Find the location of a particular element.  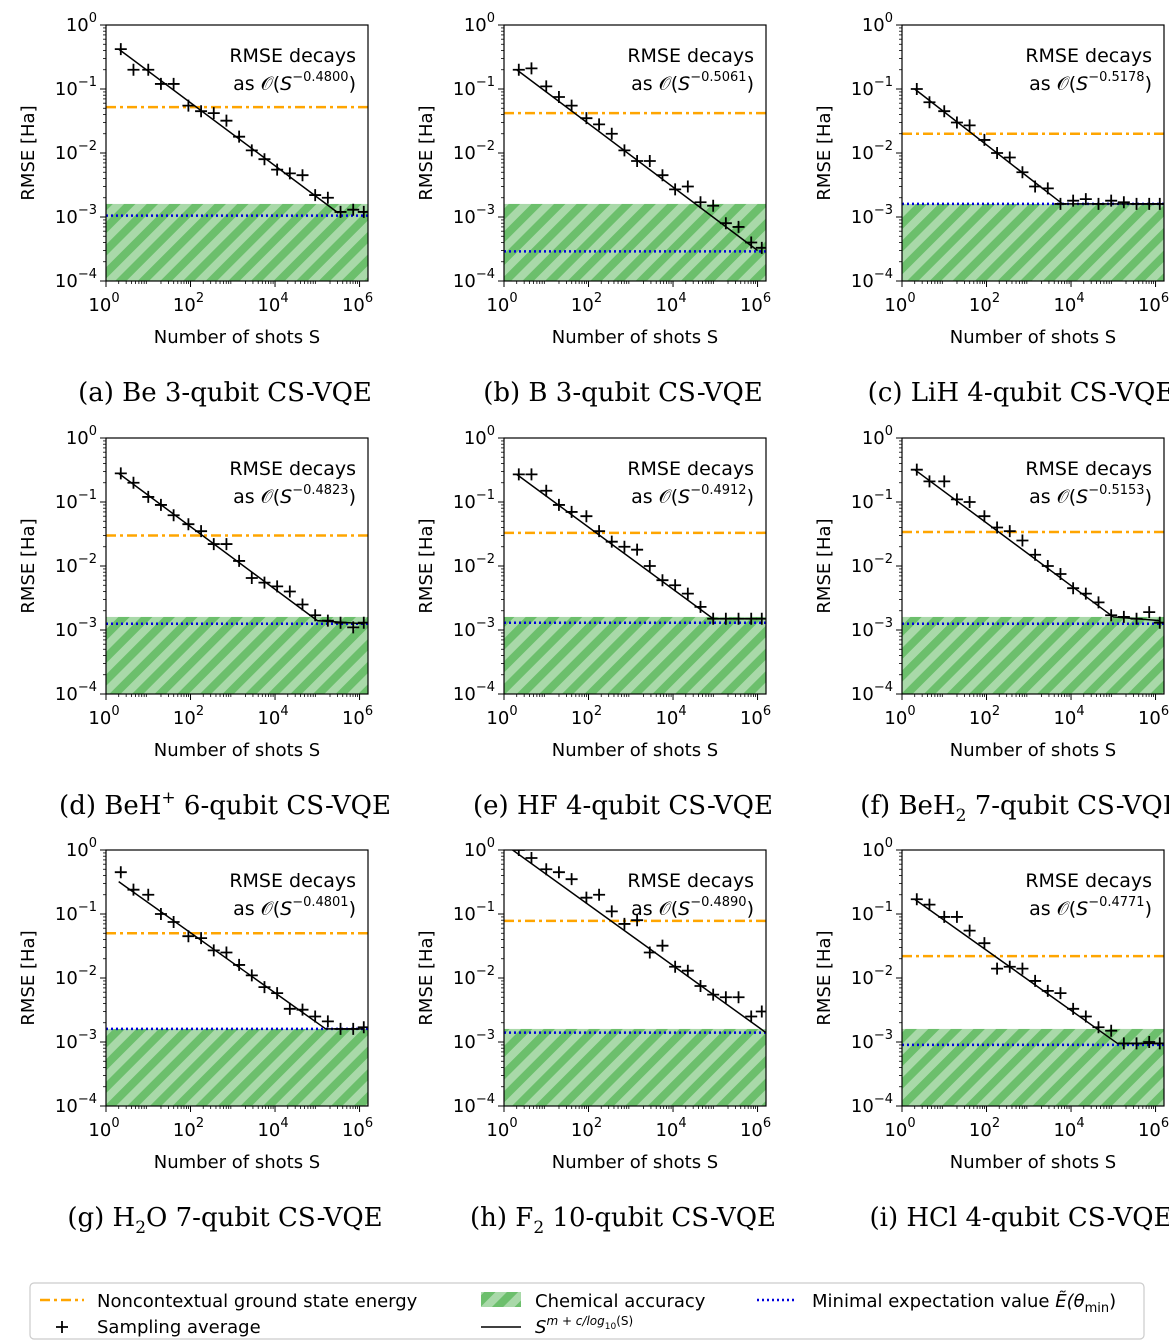

annotation-rate: as 𝒪(S−0.5178) is located at coordinates (1090, 82).